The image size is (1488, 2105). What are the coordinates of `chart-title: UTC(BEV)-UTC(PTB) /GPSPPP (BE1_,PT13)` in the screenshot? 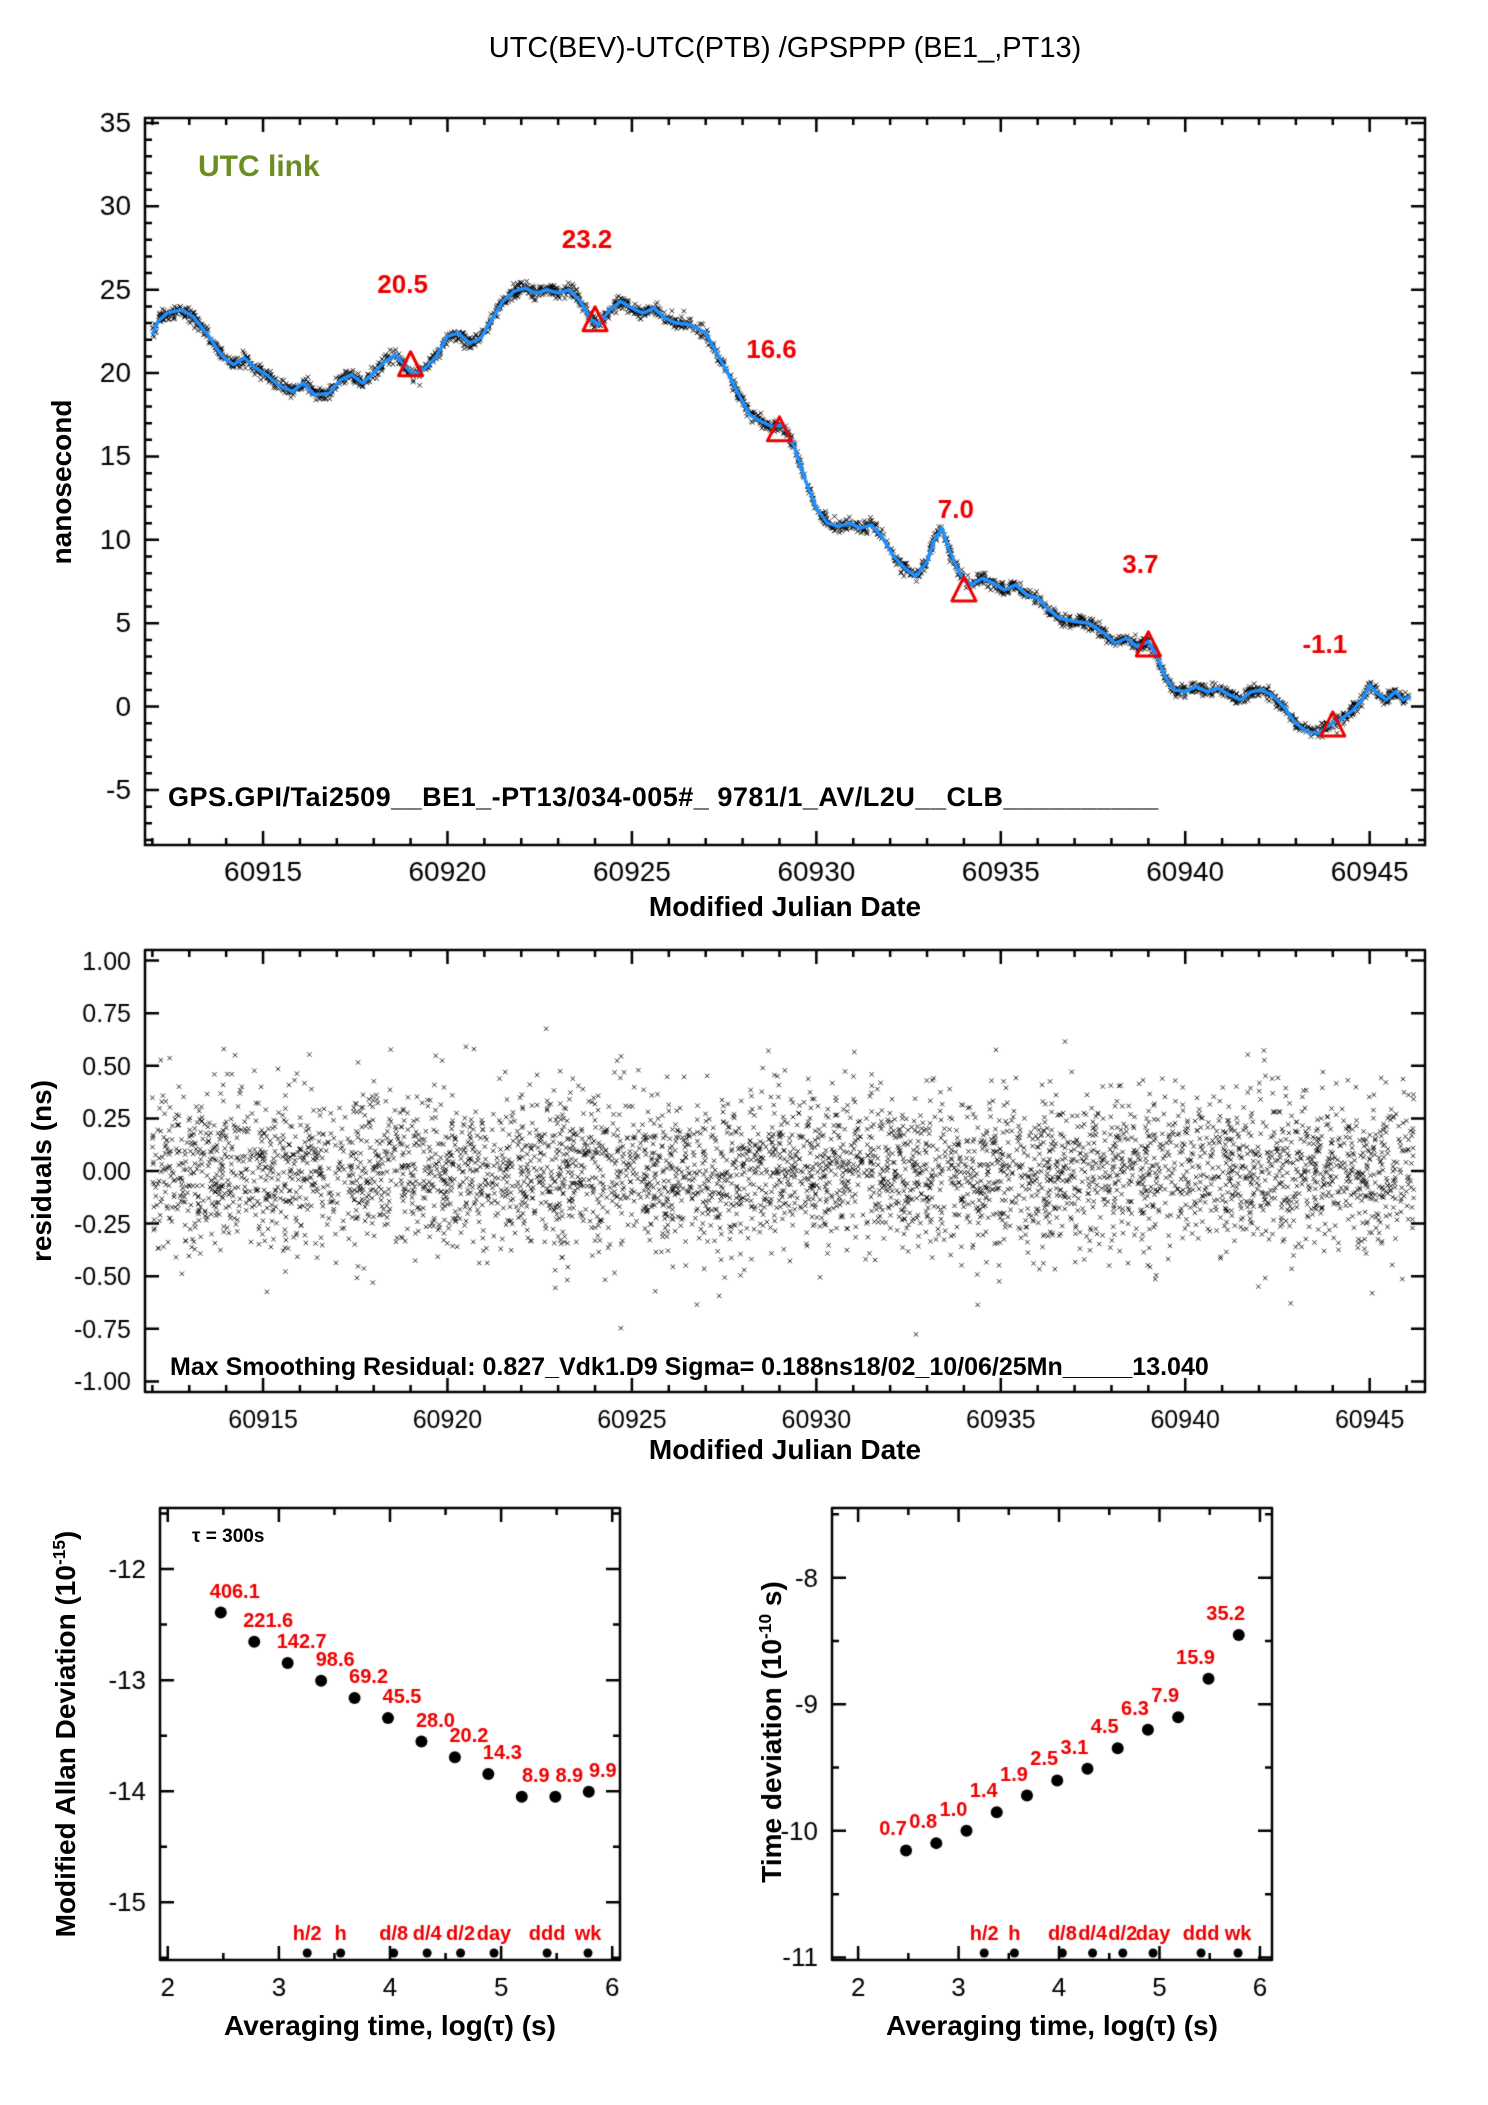 It's located at (785, 48).